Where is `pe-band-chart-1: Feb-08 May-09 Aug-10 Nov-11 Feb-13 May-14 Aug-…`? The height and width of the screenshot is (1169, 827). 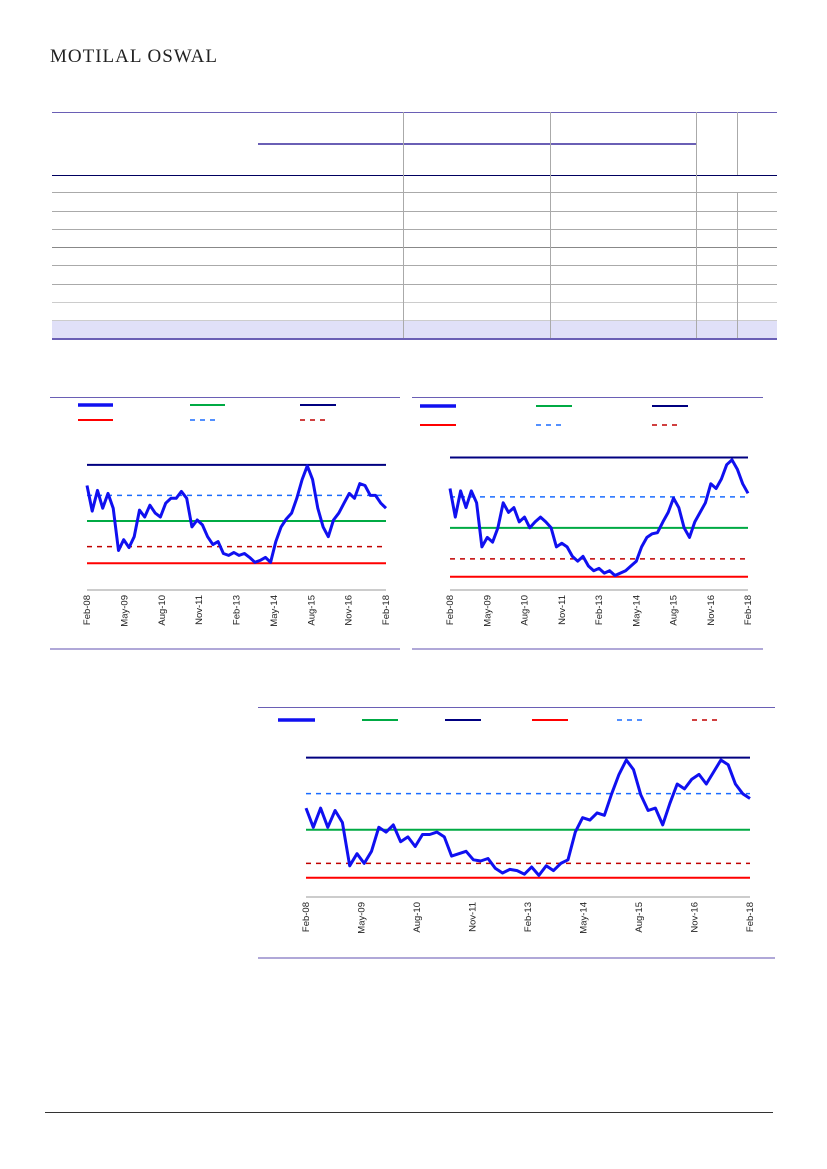 pe-band-chart-1: Feb-08 May-09 Aug-10 Nov-11 Feb-13 May-14 Aug-… is located at coordinates (235, 515).